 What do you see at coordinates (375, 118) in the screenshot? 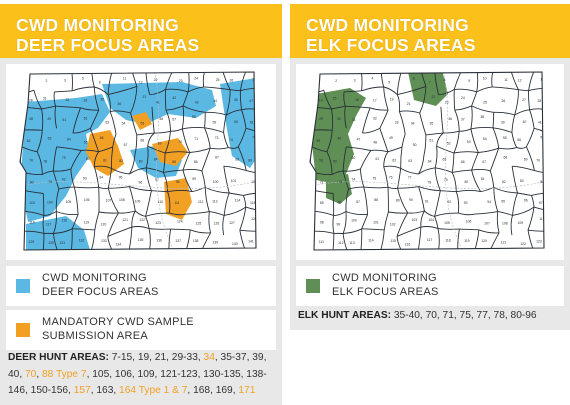
I see `hunt-unit-label: 32` at bounding box center [375, 118].